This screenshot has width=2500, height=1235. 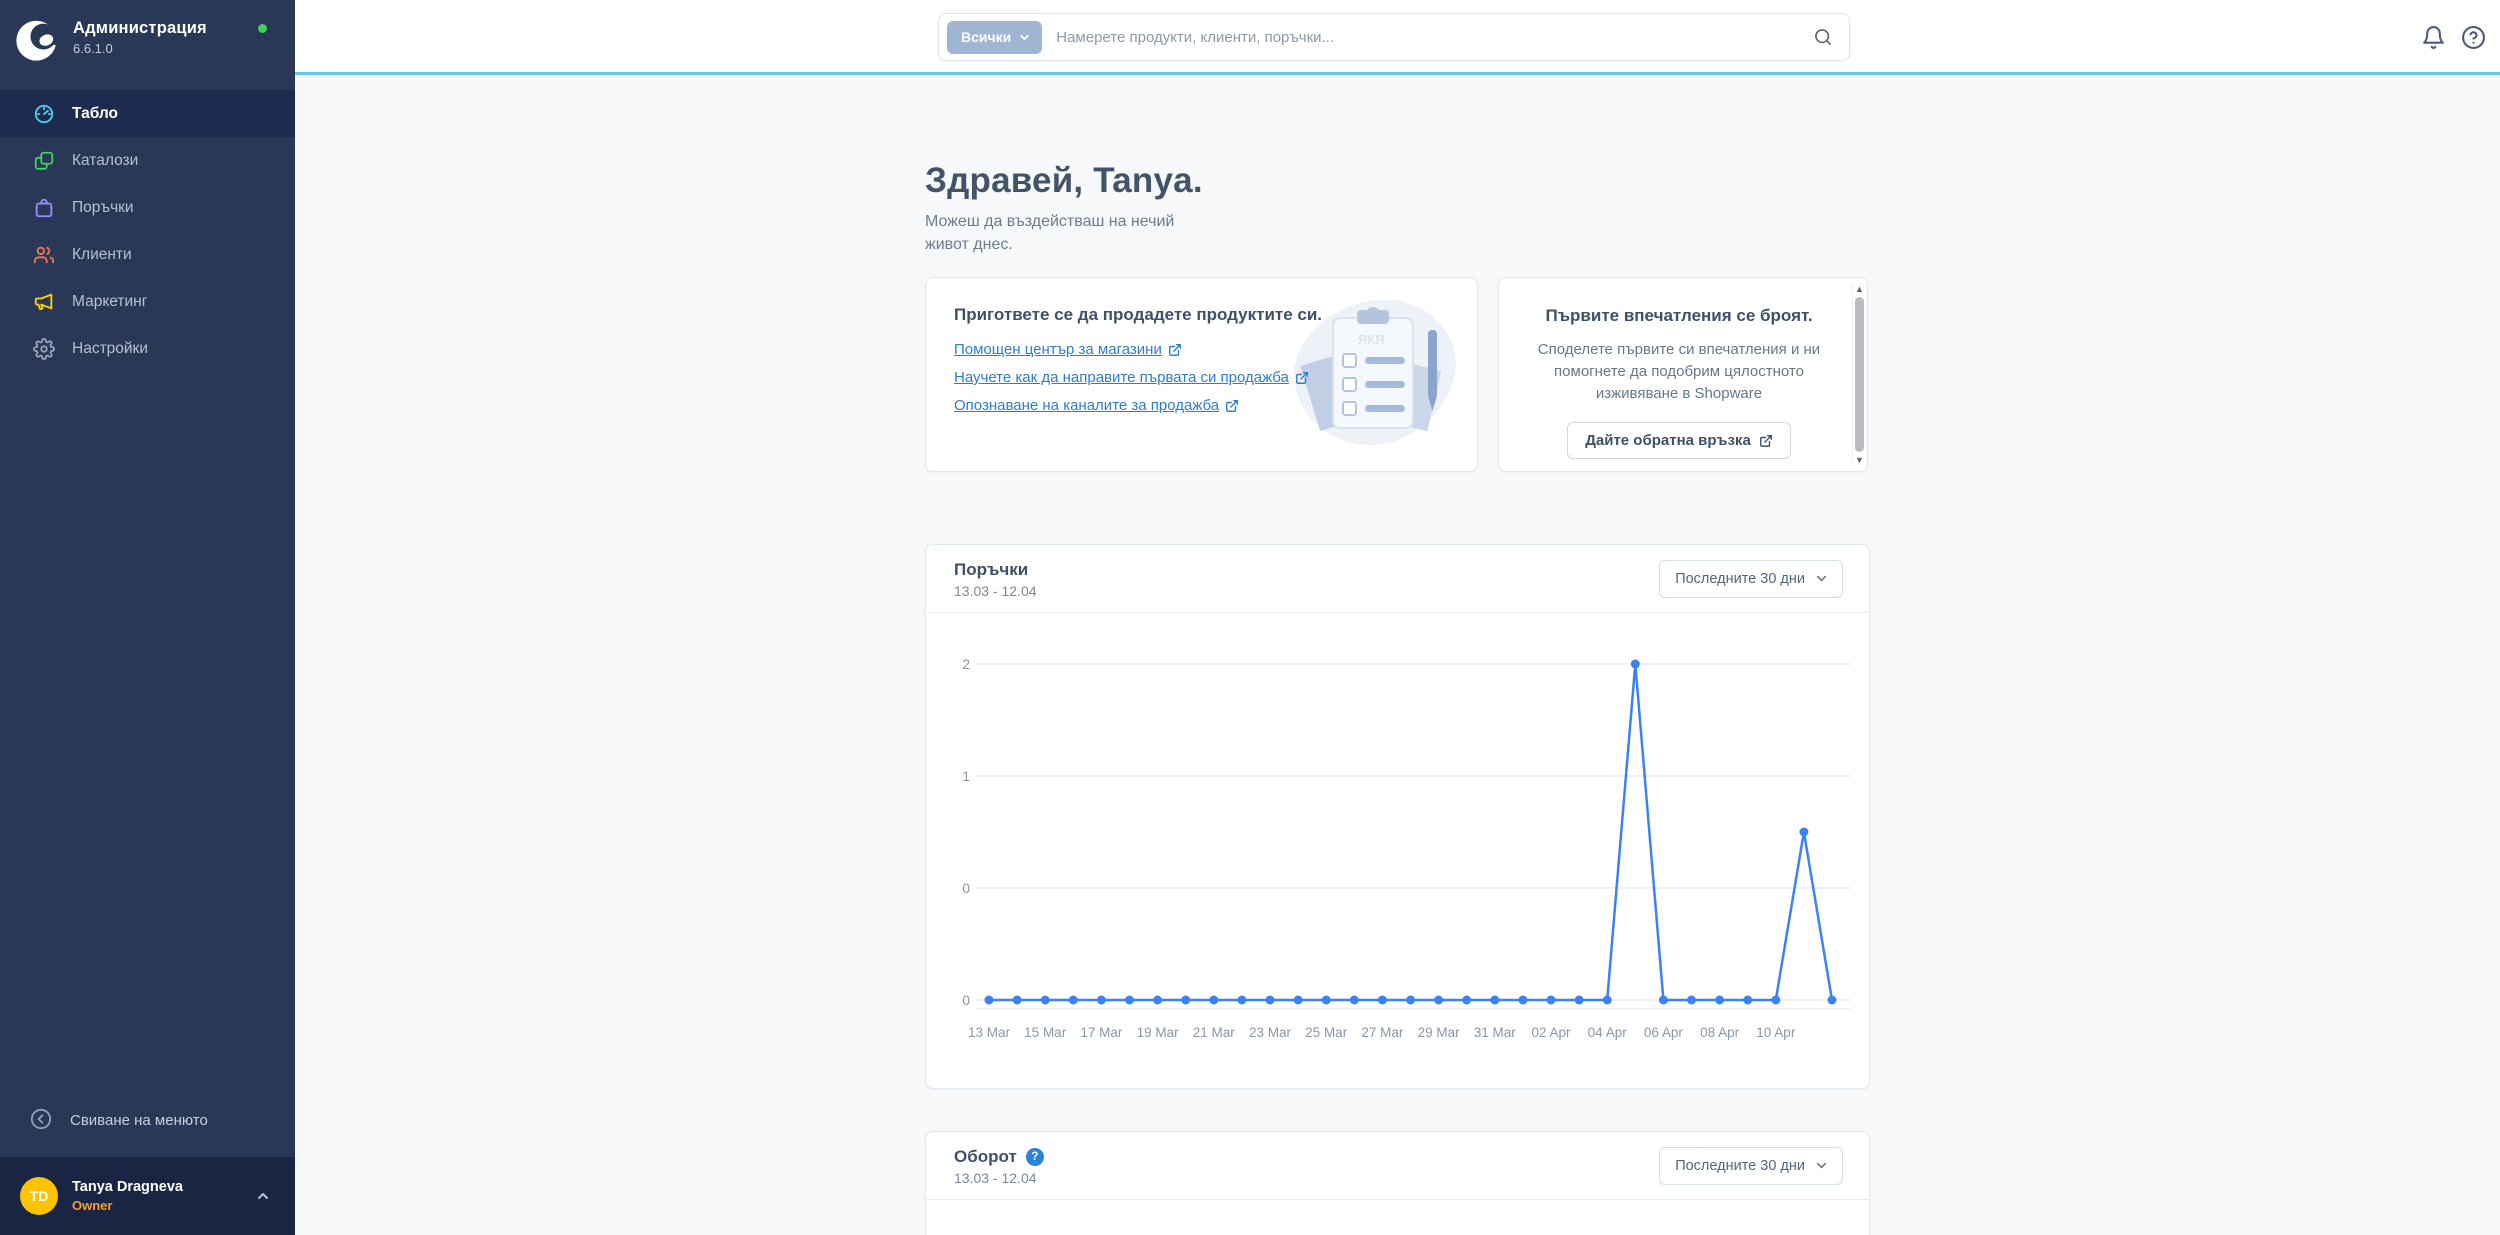 I want to click on topbar: Всички, so click(x=1397, y=37).